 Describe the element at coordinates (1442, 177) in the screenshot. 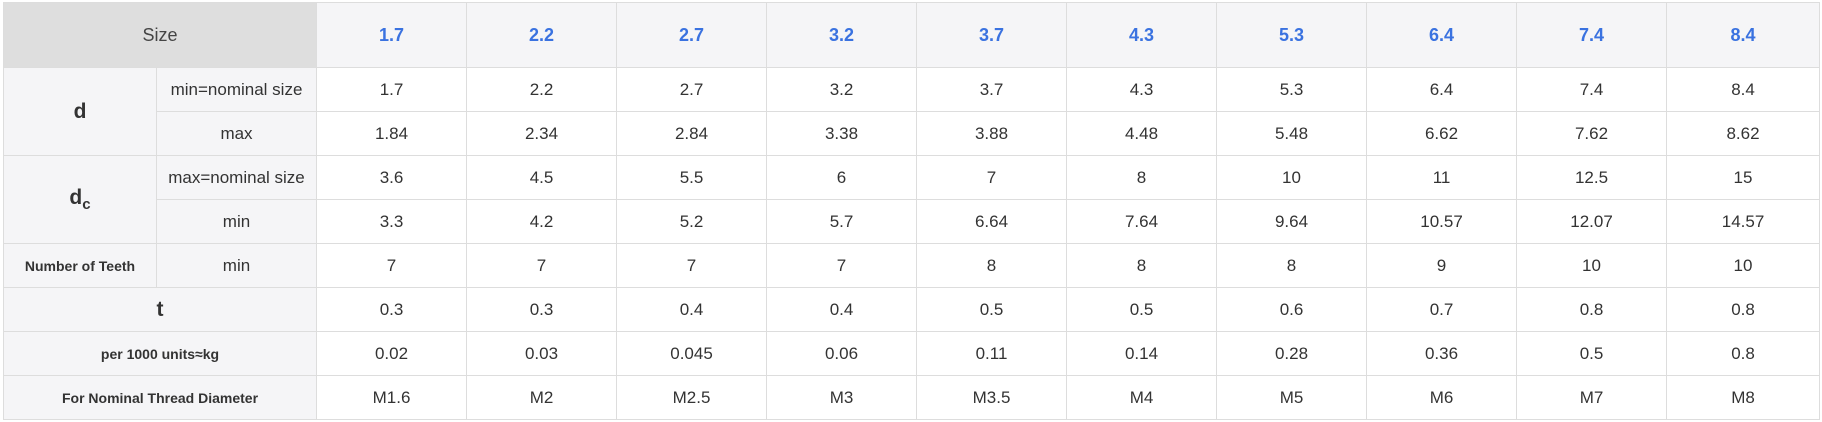

I see `value-cell: 11` at that location.